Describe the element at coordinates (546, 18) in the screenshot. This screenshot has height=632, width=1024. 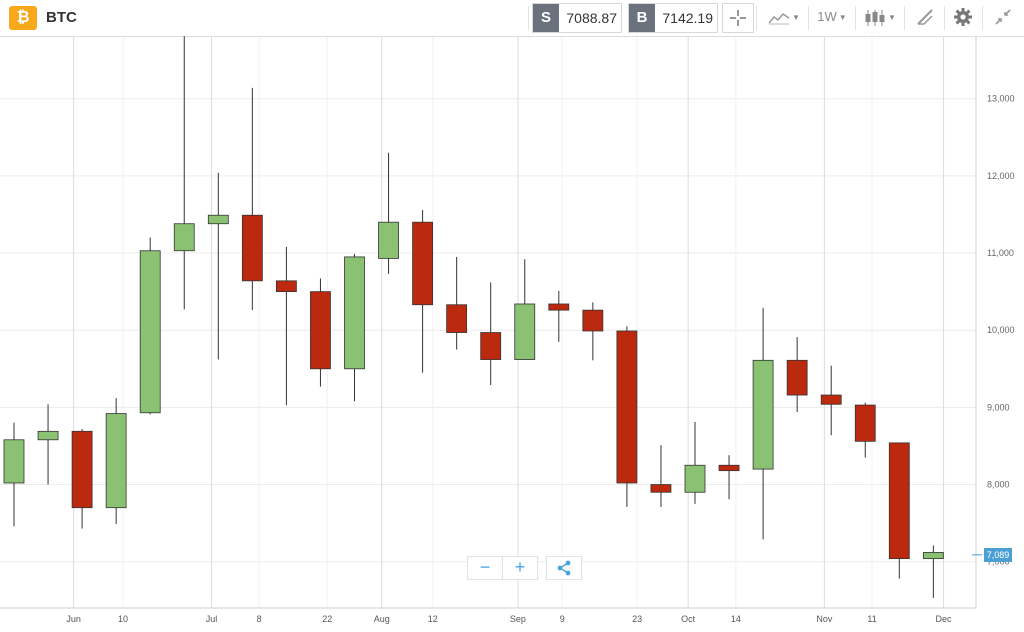
I see `sell-tag: S` at that location.